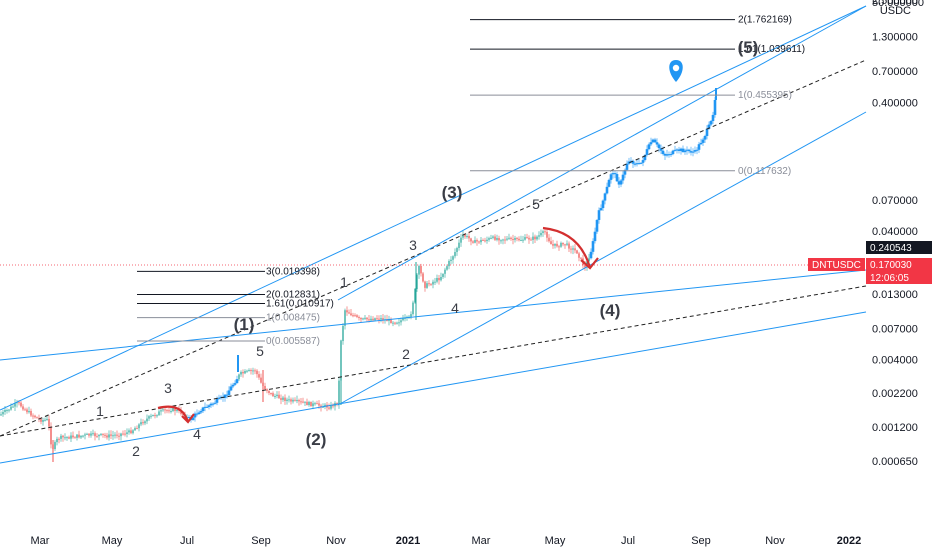  Describe the element at coordinates (849, 541) in the screenshot. I see `x-tick-label-11: 2022` at that location.